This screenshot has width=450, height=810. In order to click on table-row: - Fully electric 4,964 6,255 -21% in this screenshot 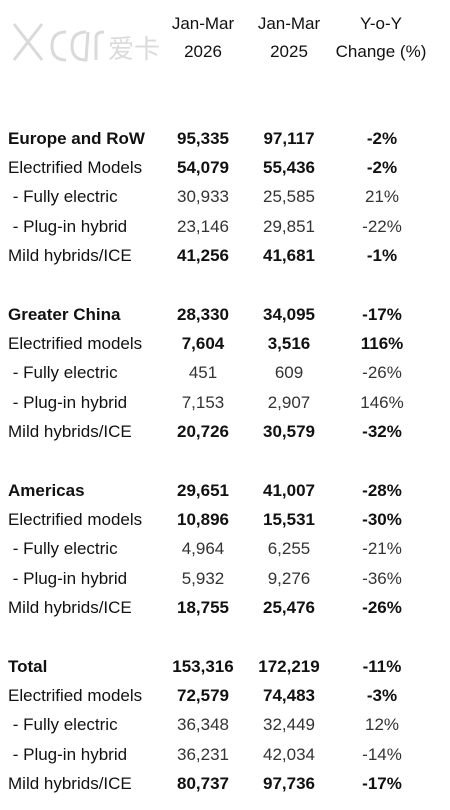, I will do `click(225, 548)`.